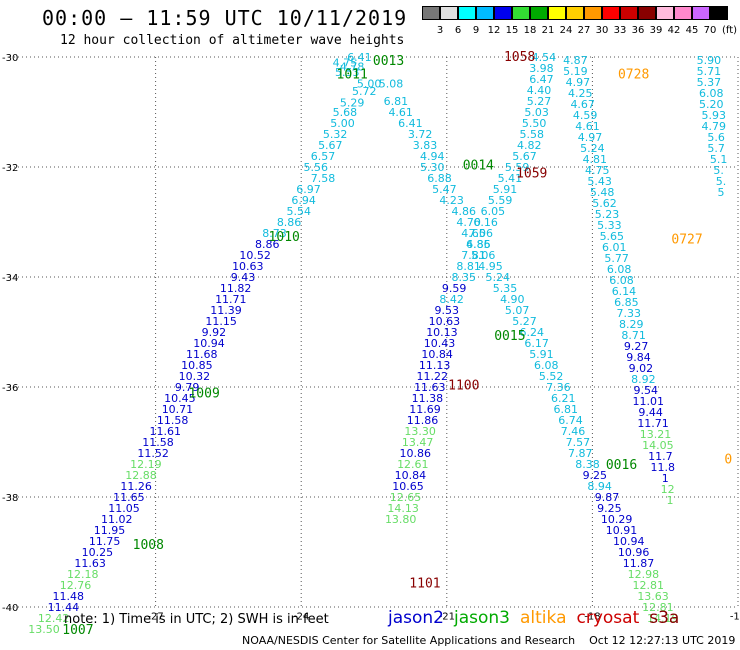  I want to click on wave-height-value: 12.88, so click(141, 475).